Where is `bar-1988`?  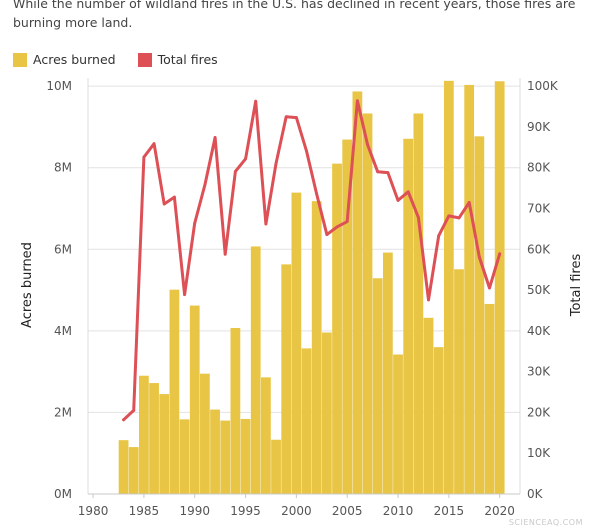 bar-1988 is located at coordinates (174, 391).